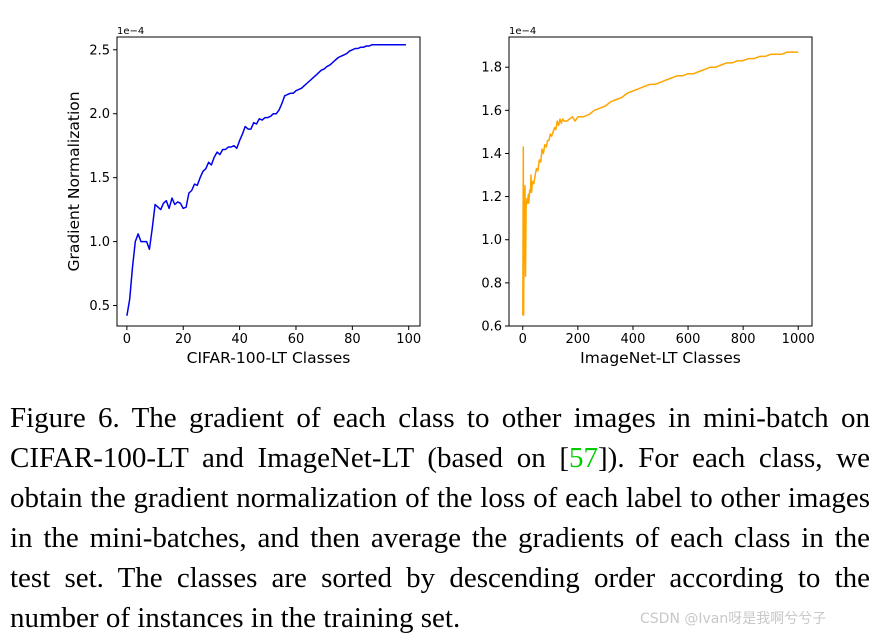 The width and height of the screenshot is (877, 640). I want to click on x-tick-label: 1000, so click(798, 339).